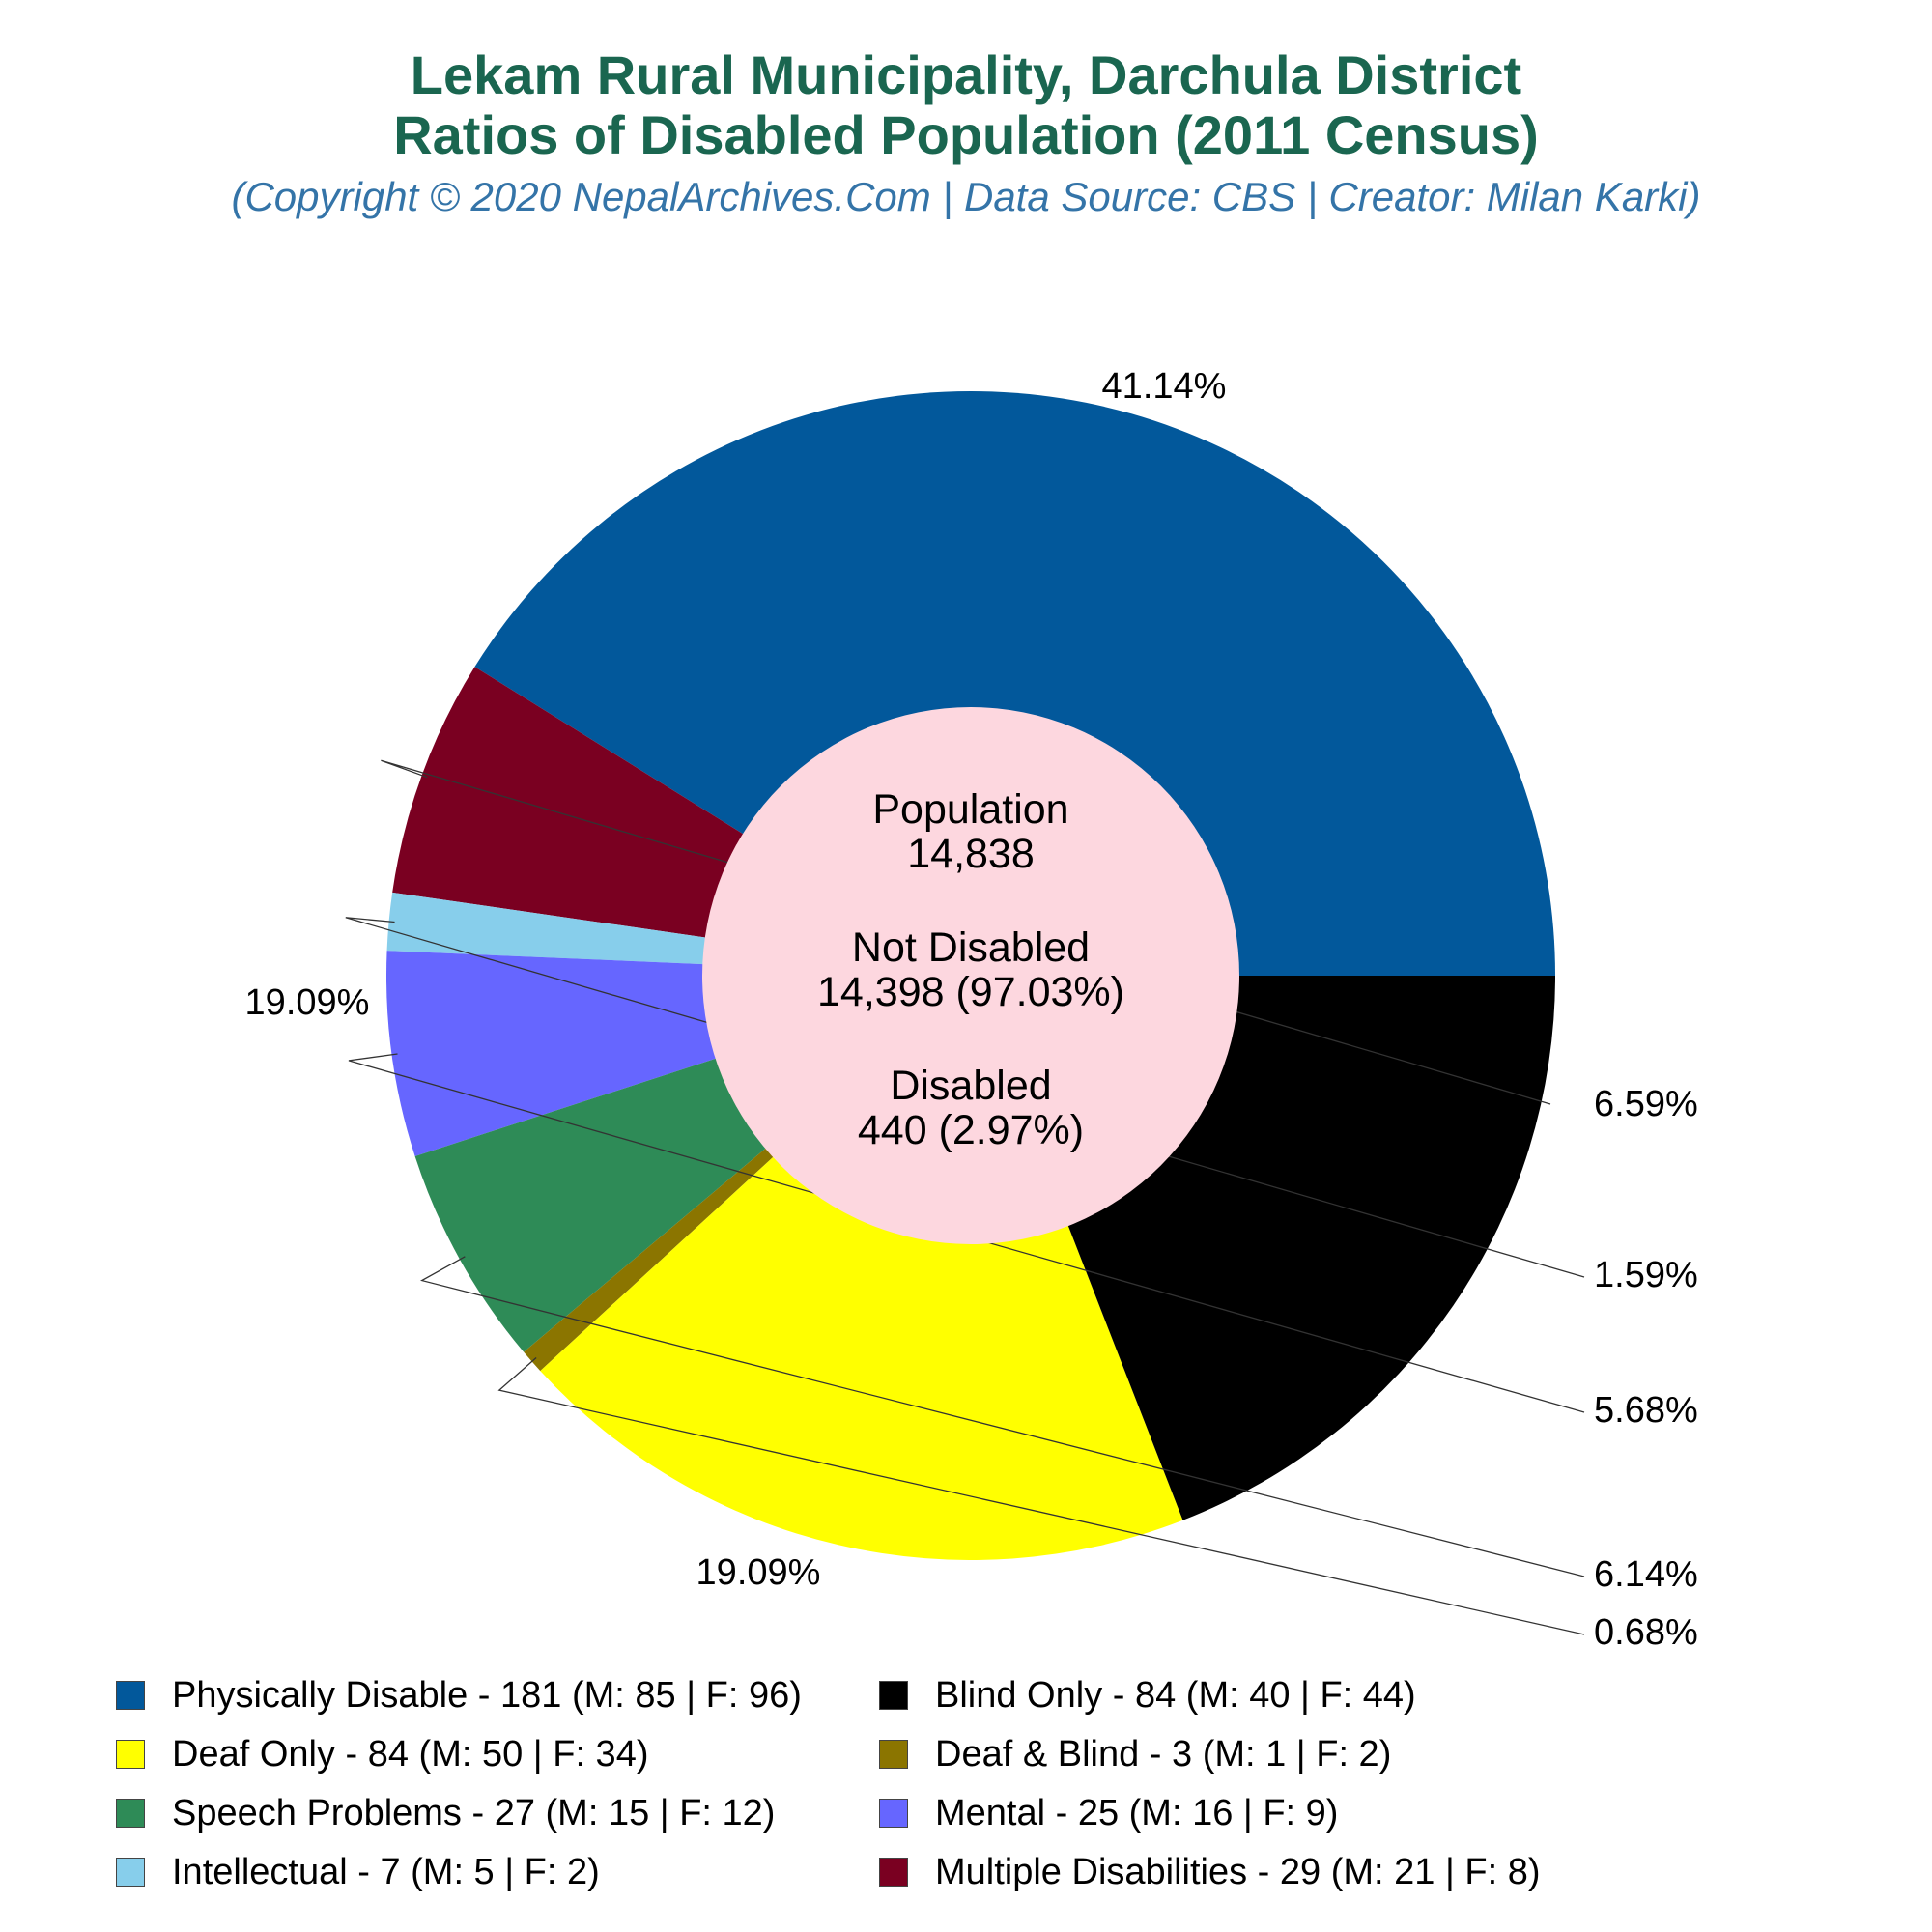 This screenshot has height=1932, width=1932. I want to click on center-disabled-value: 440 (2.97%), so click(971, 1130).